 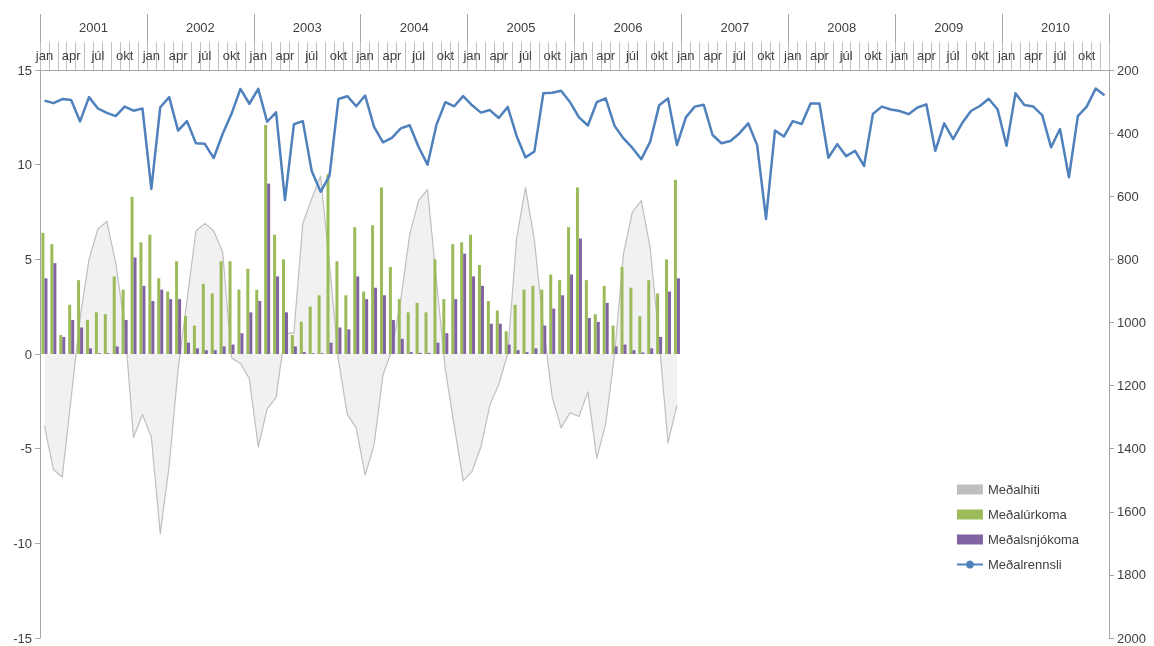 I want to click on y-tick-label: -5, so click(x=26, y=449).